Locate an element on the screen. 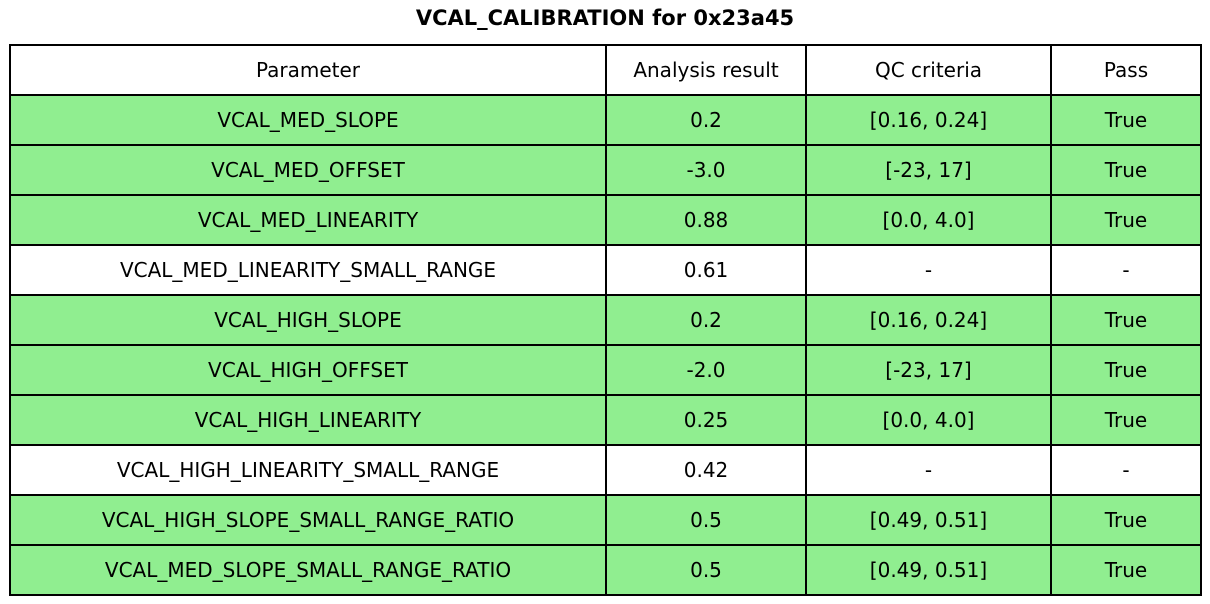 Image resolution: width=1210 pixels, height=604 pixels. table-row: VCAL_HIGH_OFFSET -2.0 [-23, 17] True is located at coordinates (605, 370).